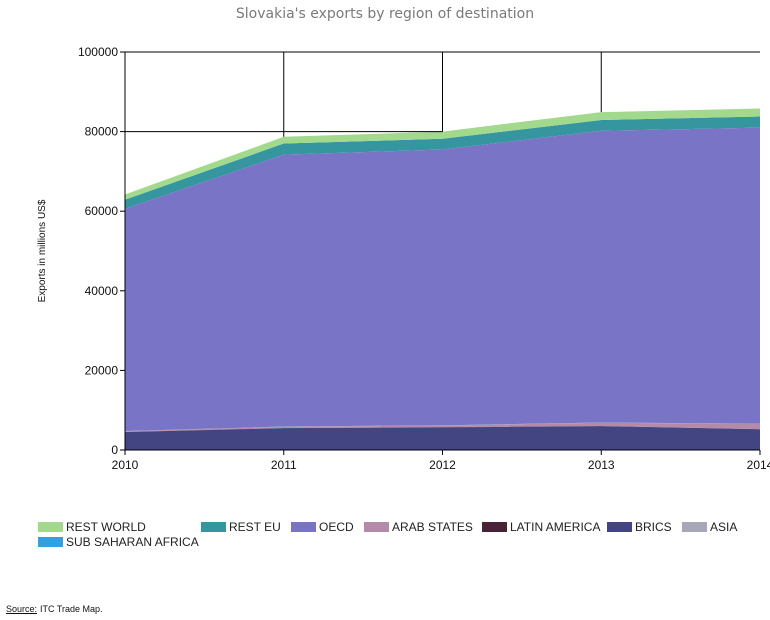  Describe the element at coordinates (653, 526) in the screenshot. I see `legend-label: BRICS` at that location.